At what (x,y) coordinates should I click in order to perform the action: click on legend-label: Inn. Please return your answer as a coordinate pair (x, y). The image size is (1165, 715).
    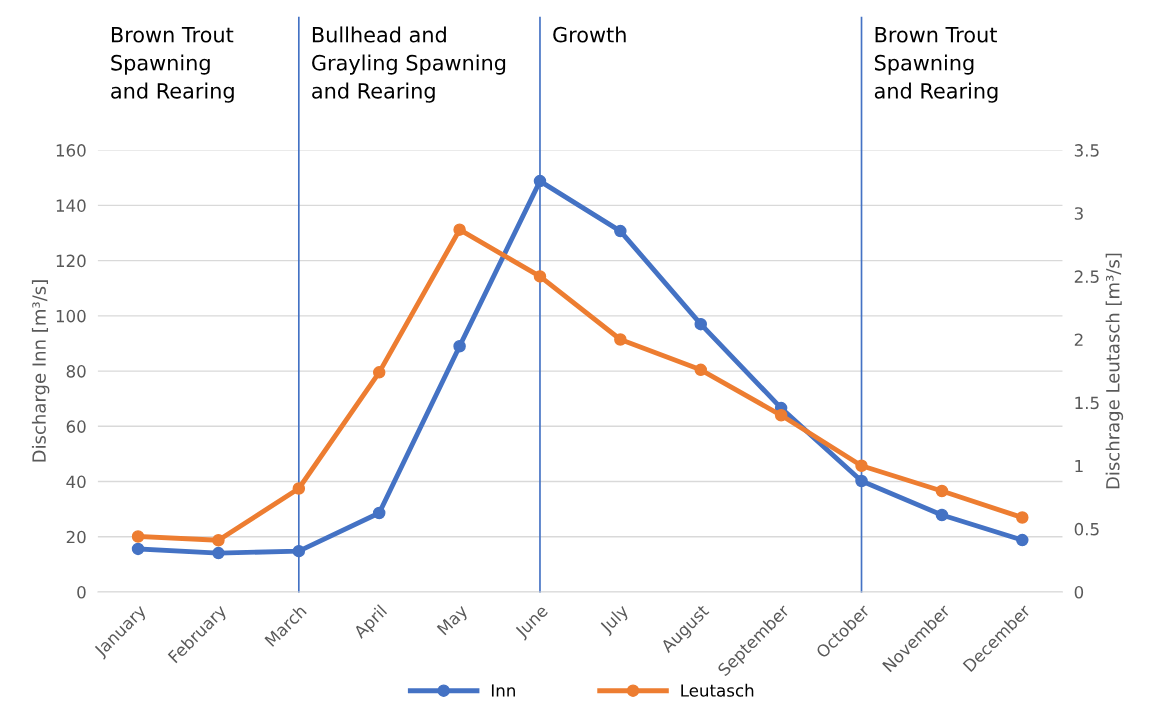
    Looking at the image, I should click on (503, 690).